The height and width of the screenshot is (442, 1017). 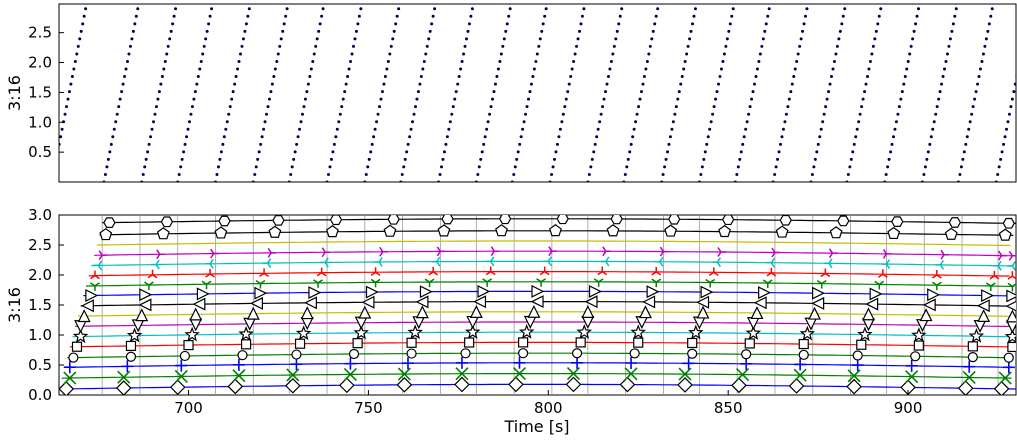 I want to click on y-tick-label: 2.5, so click(x=40, y=33).